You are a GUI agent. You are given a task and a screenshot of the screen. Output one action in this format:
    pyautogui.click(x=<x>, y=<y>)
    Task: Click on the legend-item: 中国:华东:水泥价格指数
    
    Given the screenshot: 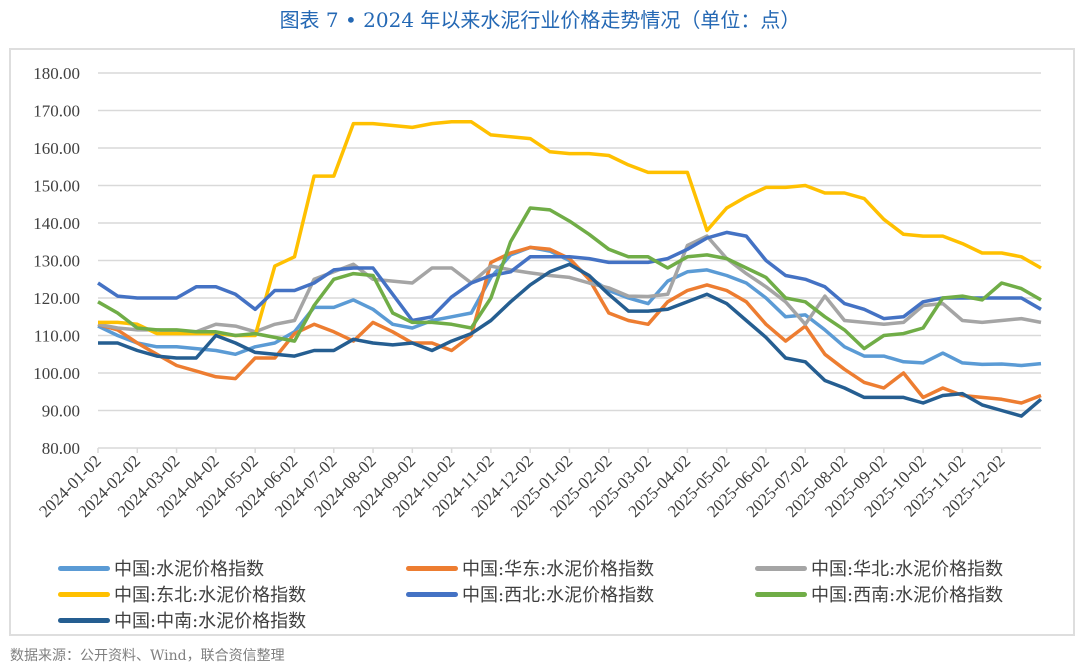 What is the action you would take?
    pyautogui.click(x=530, y=568)
    